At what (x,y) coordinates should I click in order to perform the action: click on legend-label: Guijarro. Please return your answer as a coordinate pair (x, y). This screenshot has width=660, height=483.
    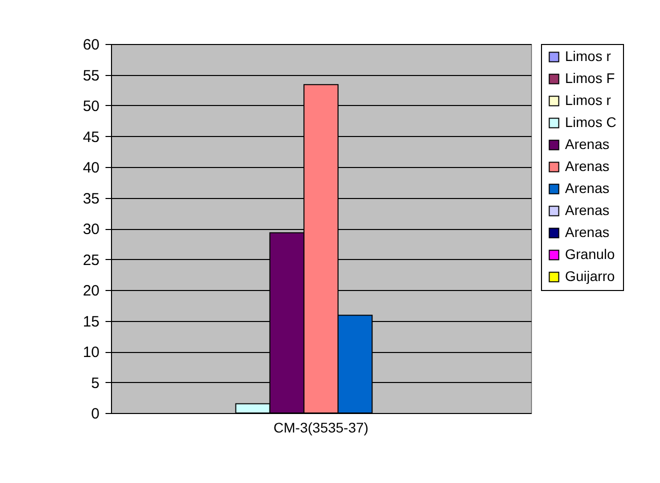
    Looking at the image, I should click on (590, 276).